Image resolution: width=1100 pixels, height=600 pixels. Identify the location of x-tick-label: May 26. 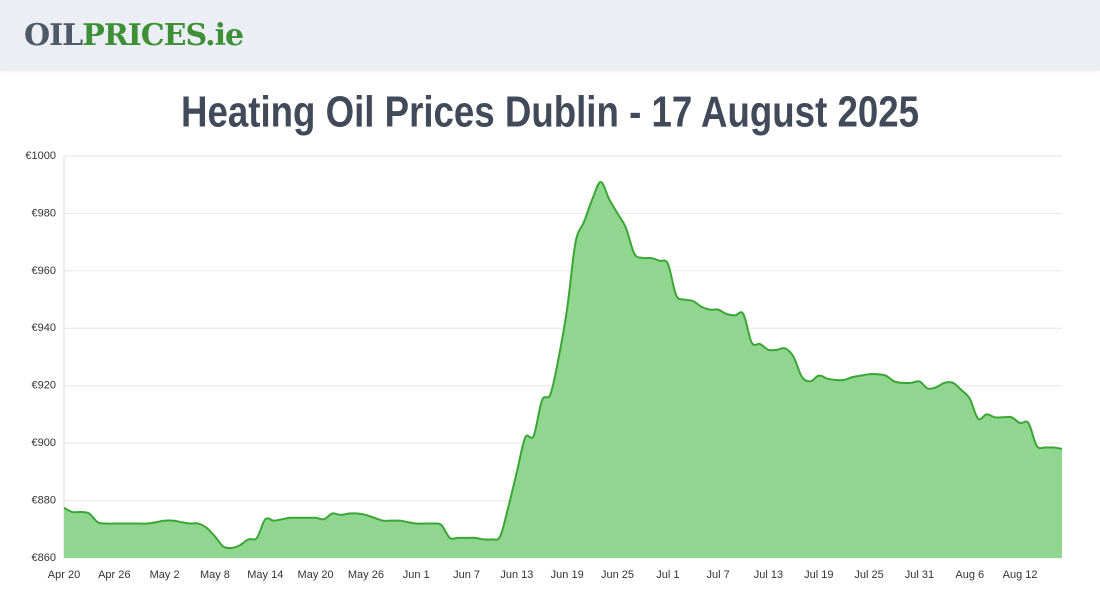
(366, 575).